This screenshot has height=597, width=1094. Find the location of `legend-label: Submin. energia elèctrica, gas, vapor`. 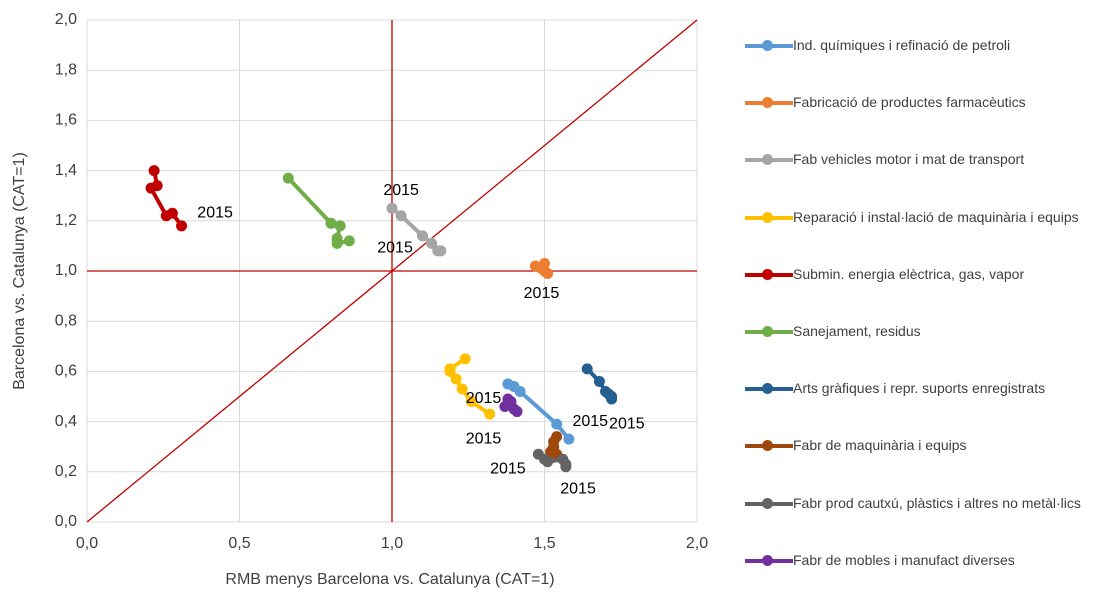

legend-label: Submin. energia elèctrica, gas, vapor is located at coordinates (909, 273).